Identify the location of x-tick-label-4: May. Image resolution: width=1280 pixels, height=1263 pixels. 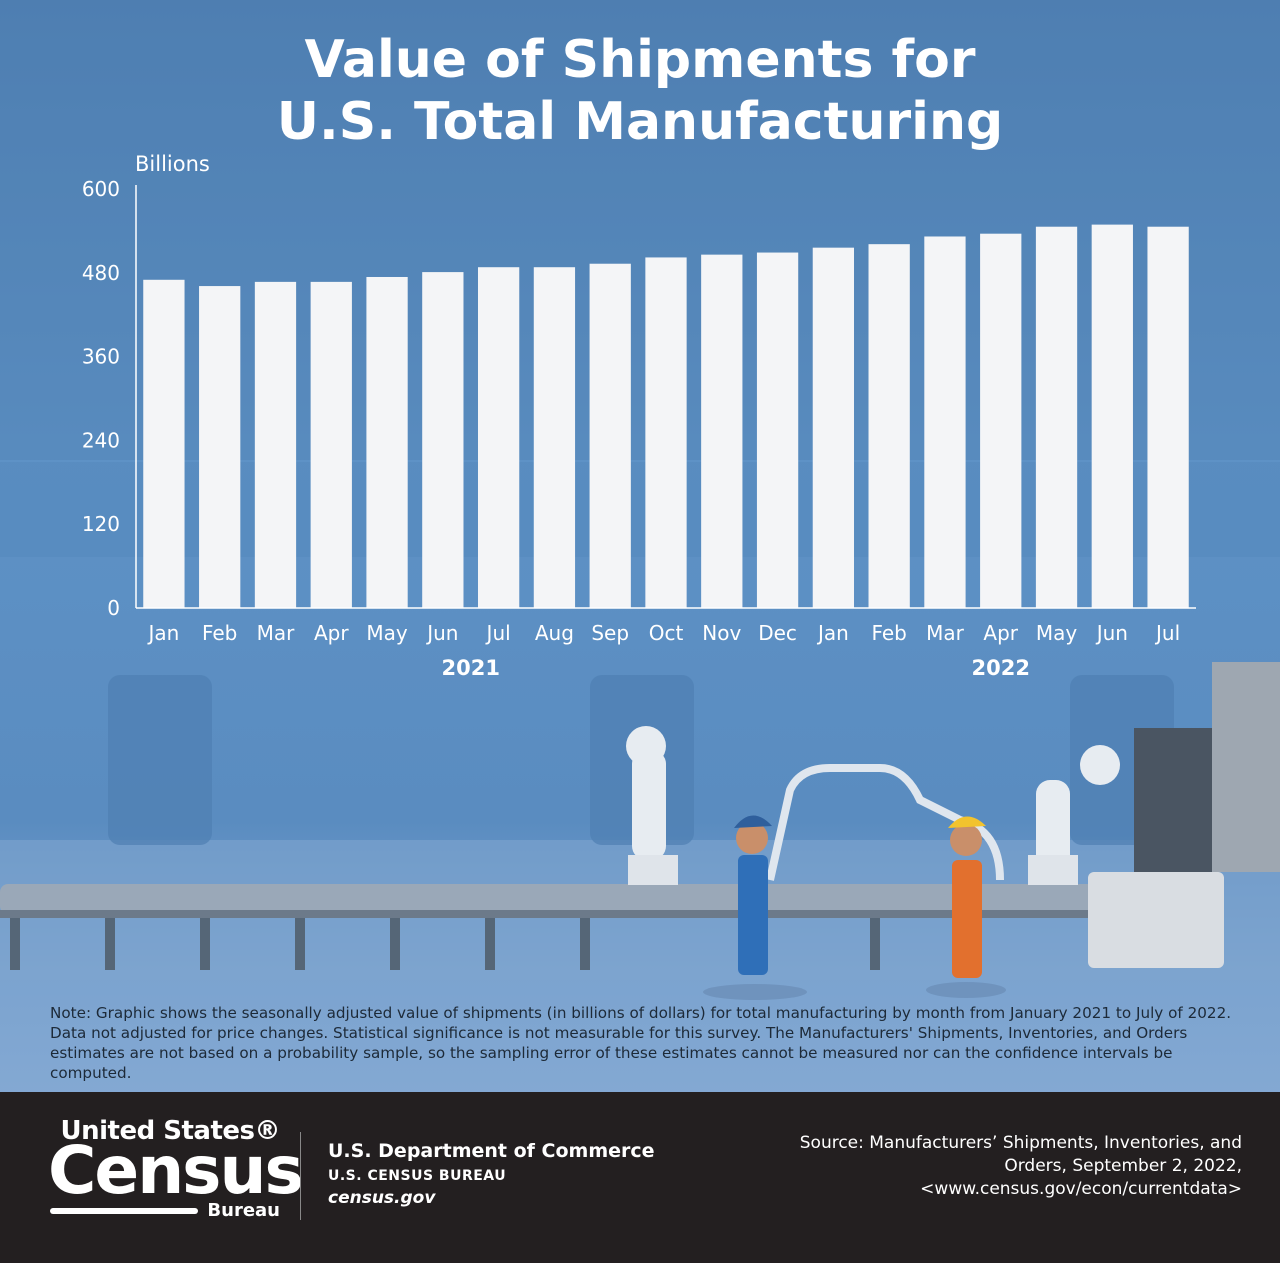
(387, 633).